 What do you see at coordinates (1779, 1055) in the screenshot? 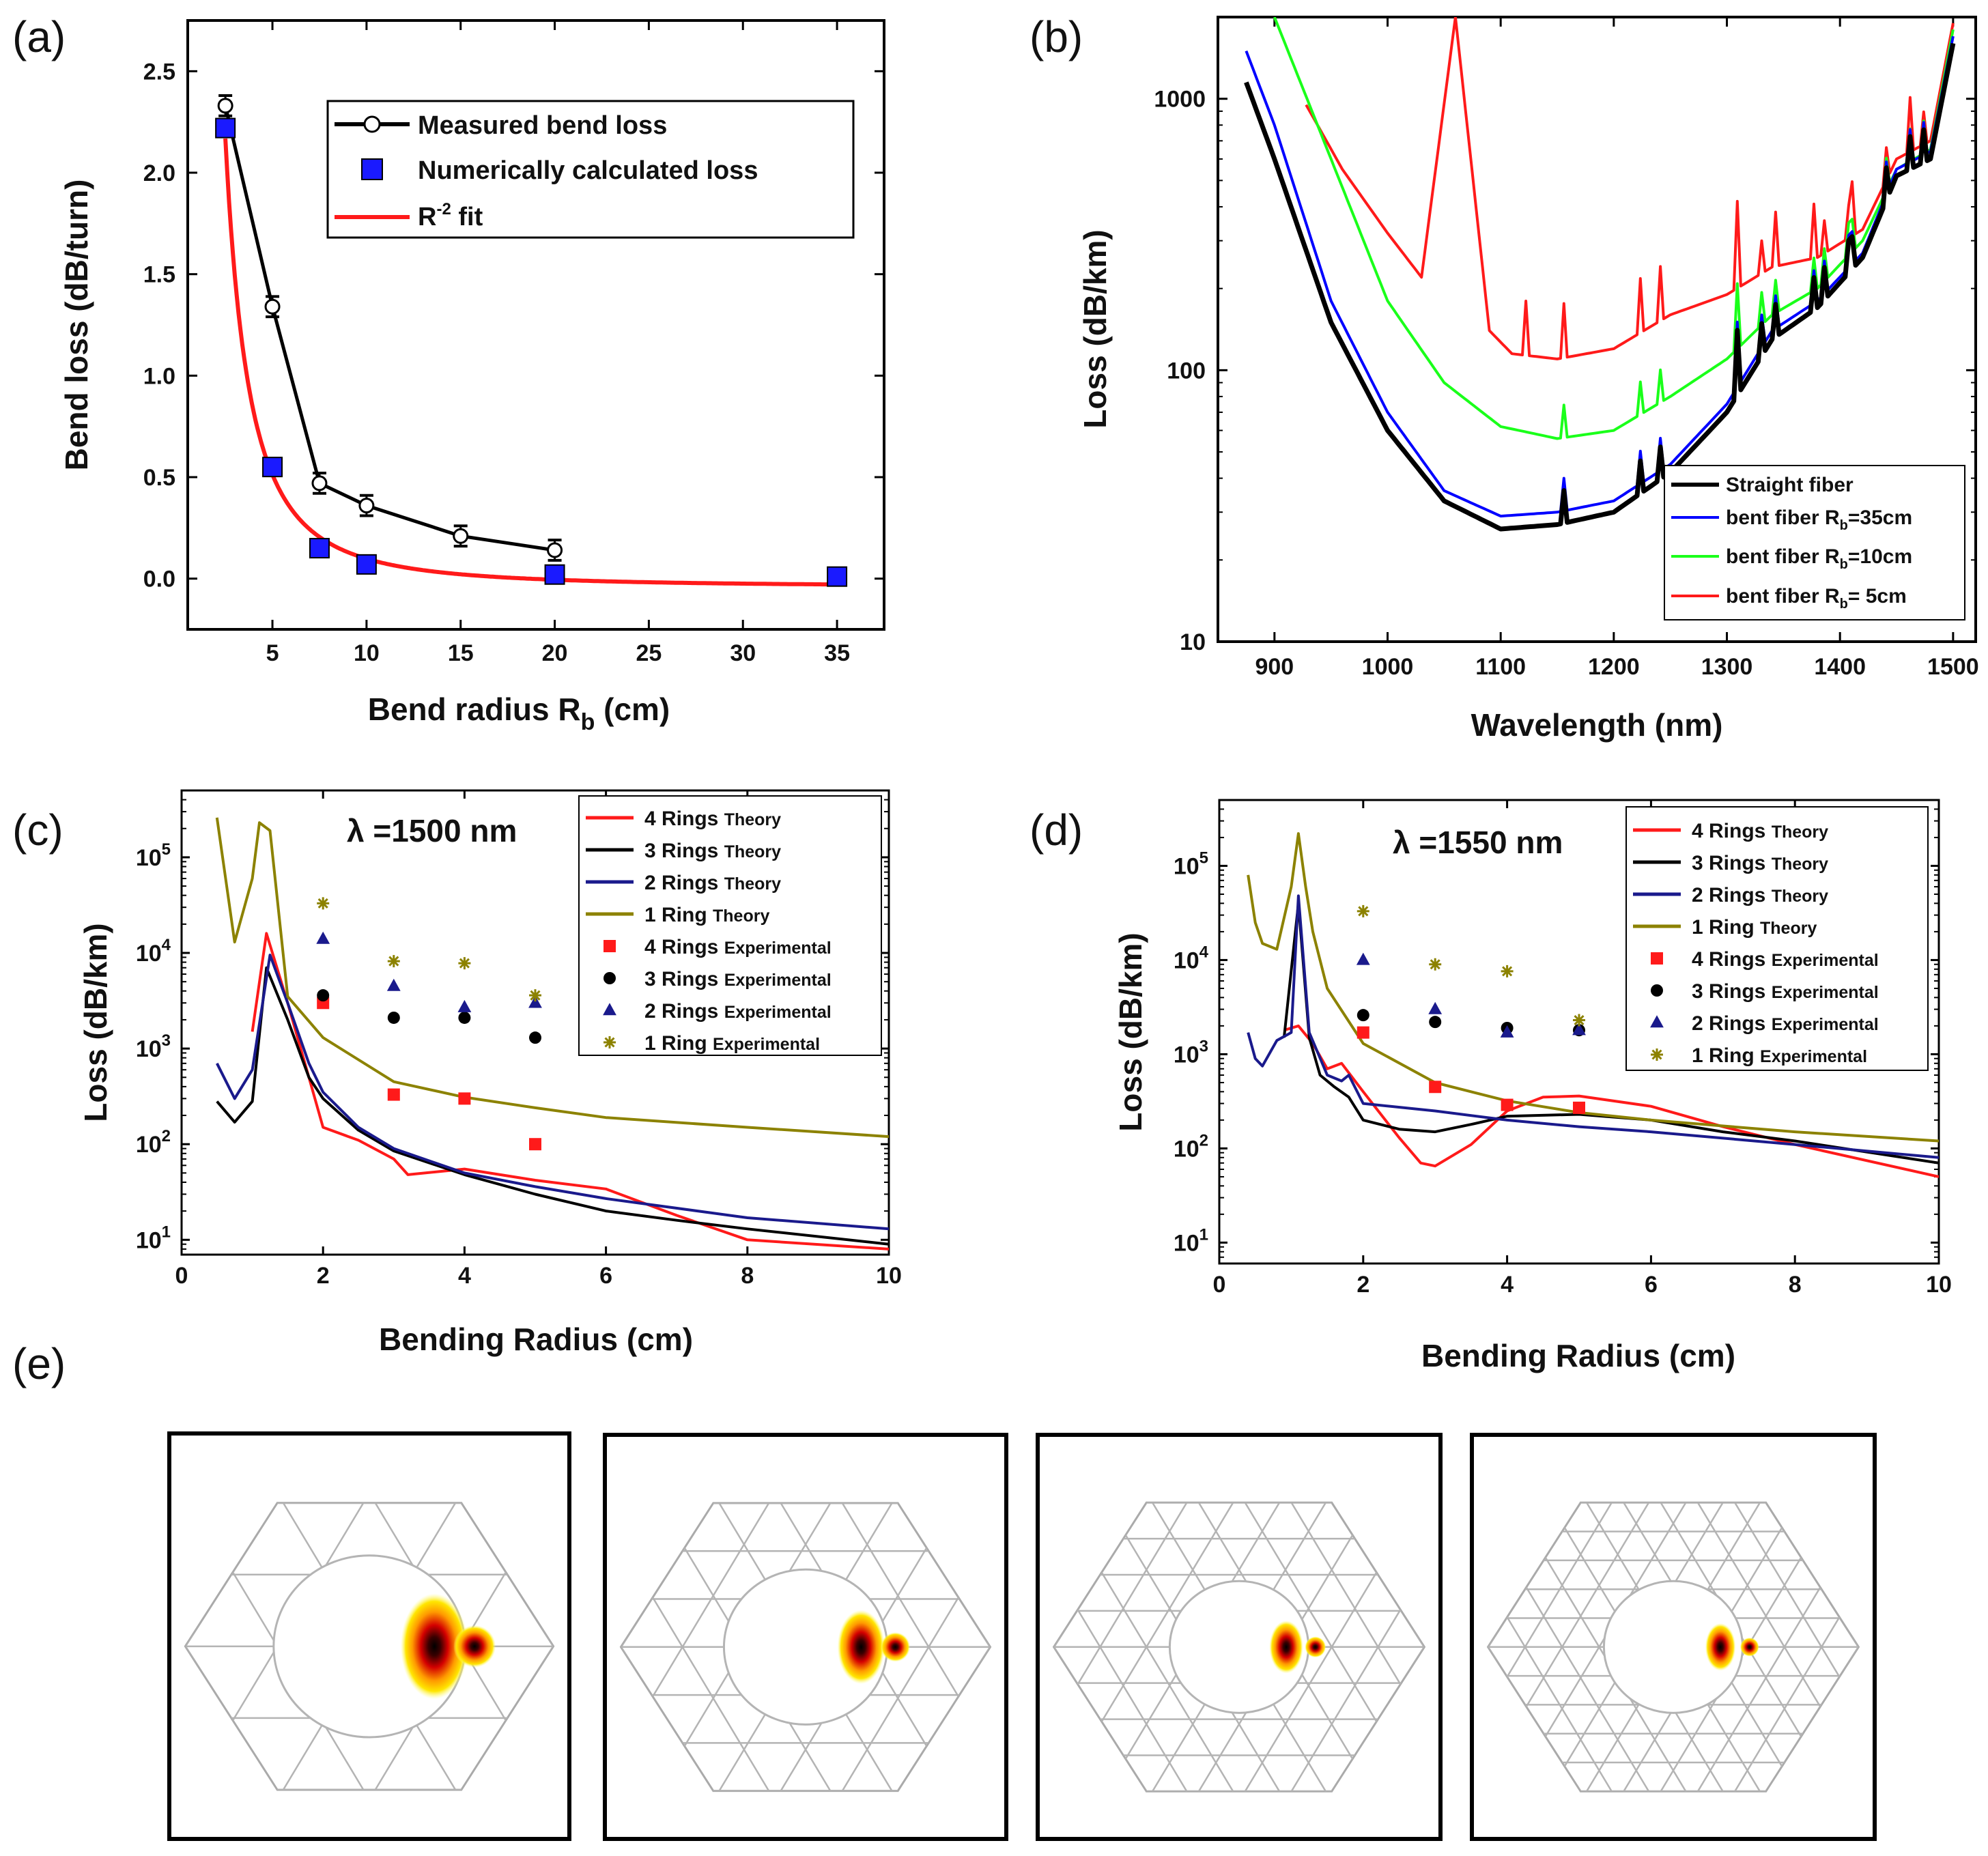
I see `legend-d-label: 1 Ring Experimental` at bounding box center [1779, 1055].